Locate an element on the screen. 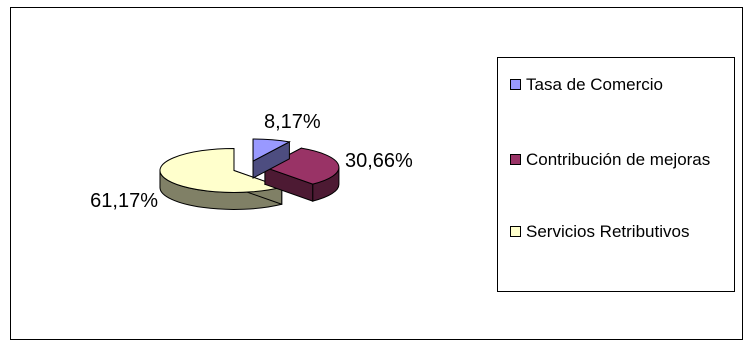  legend-label-contribucion: Contribución de mejoras is located at coordinates (618, 159).